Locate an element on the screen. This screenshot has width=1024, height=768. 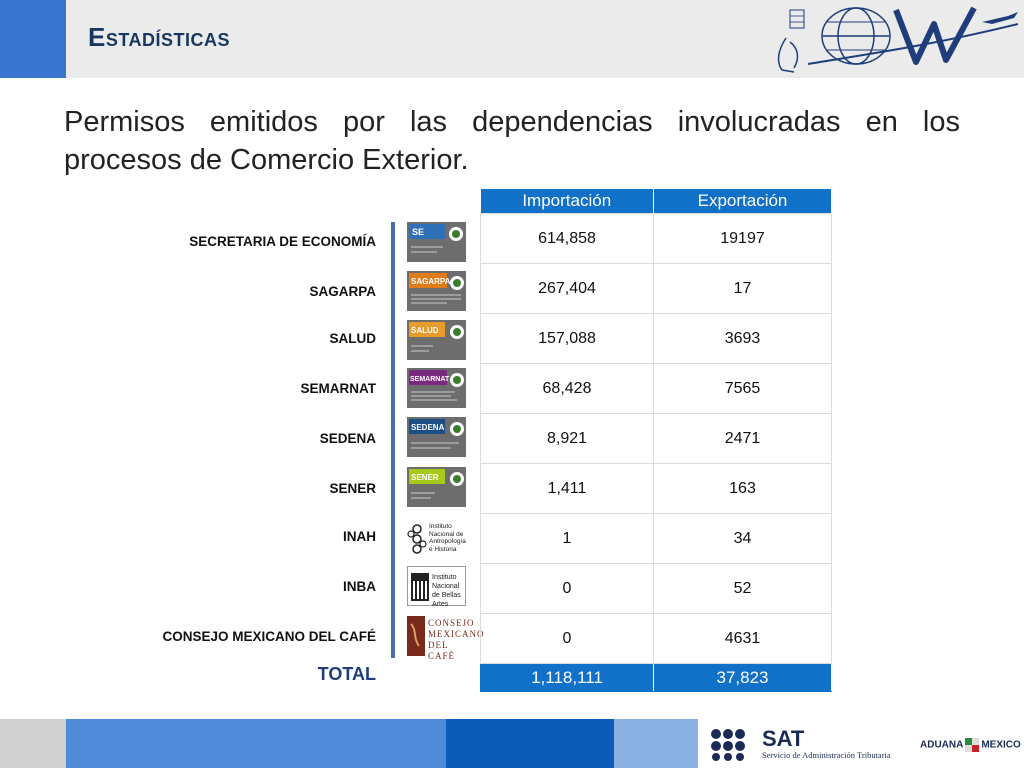
cell-exportacion: 3693 is located at coordinates (742, 338).